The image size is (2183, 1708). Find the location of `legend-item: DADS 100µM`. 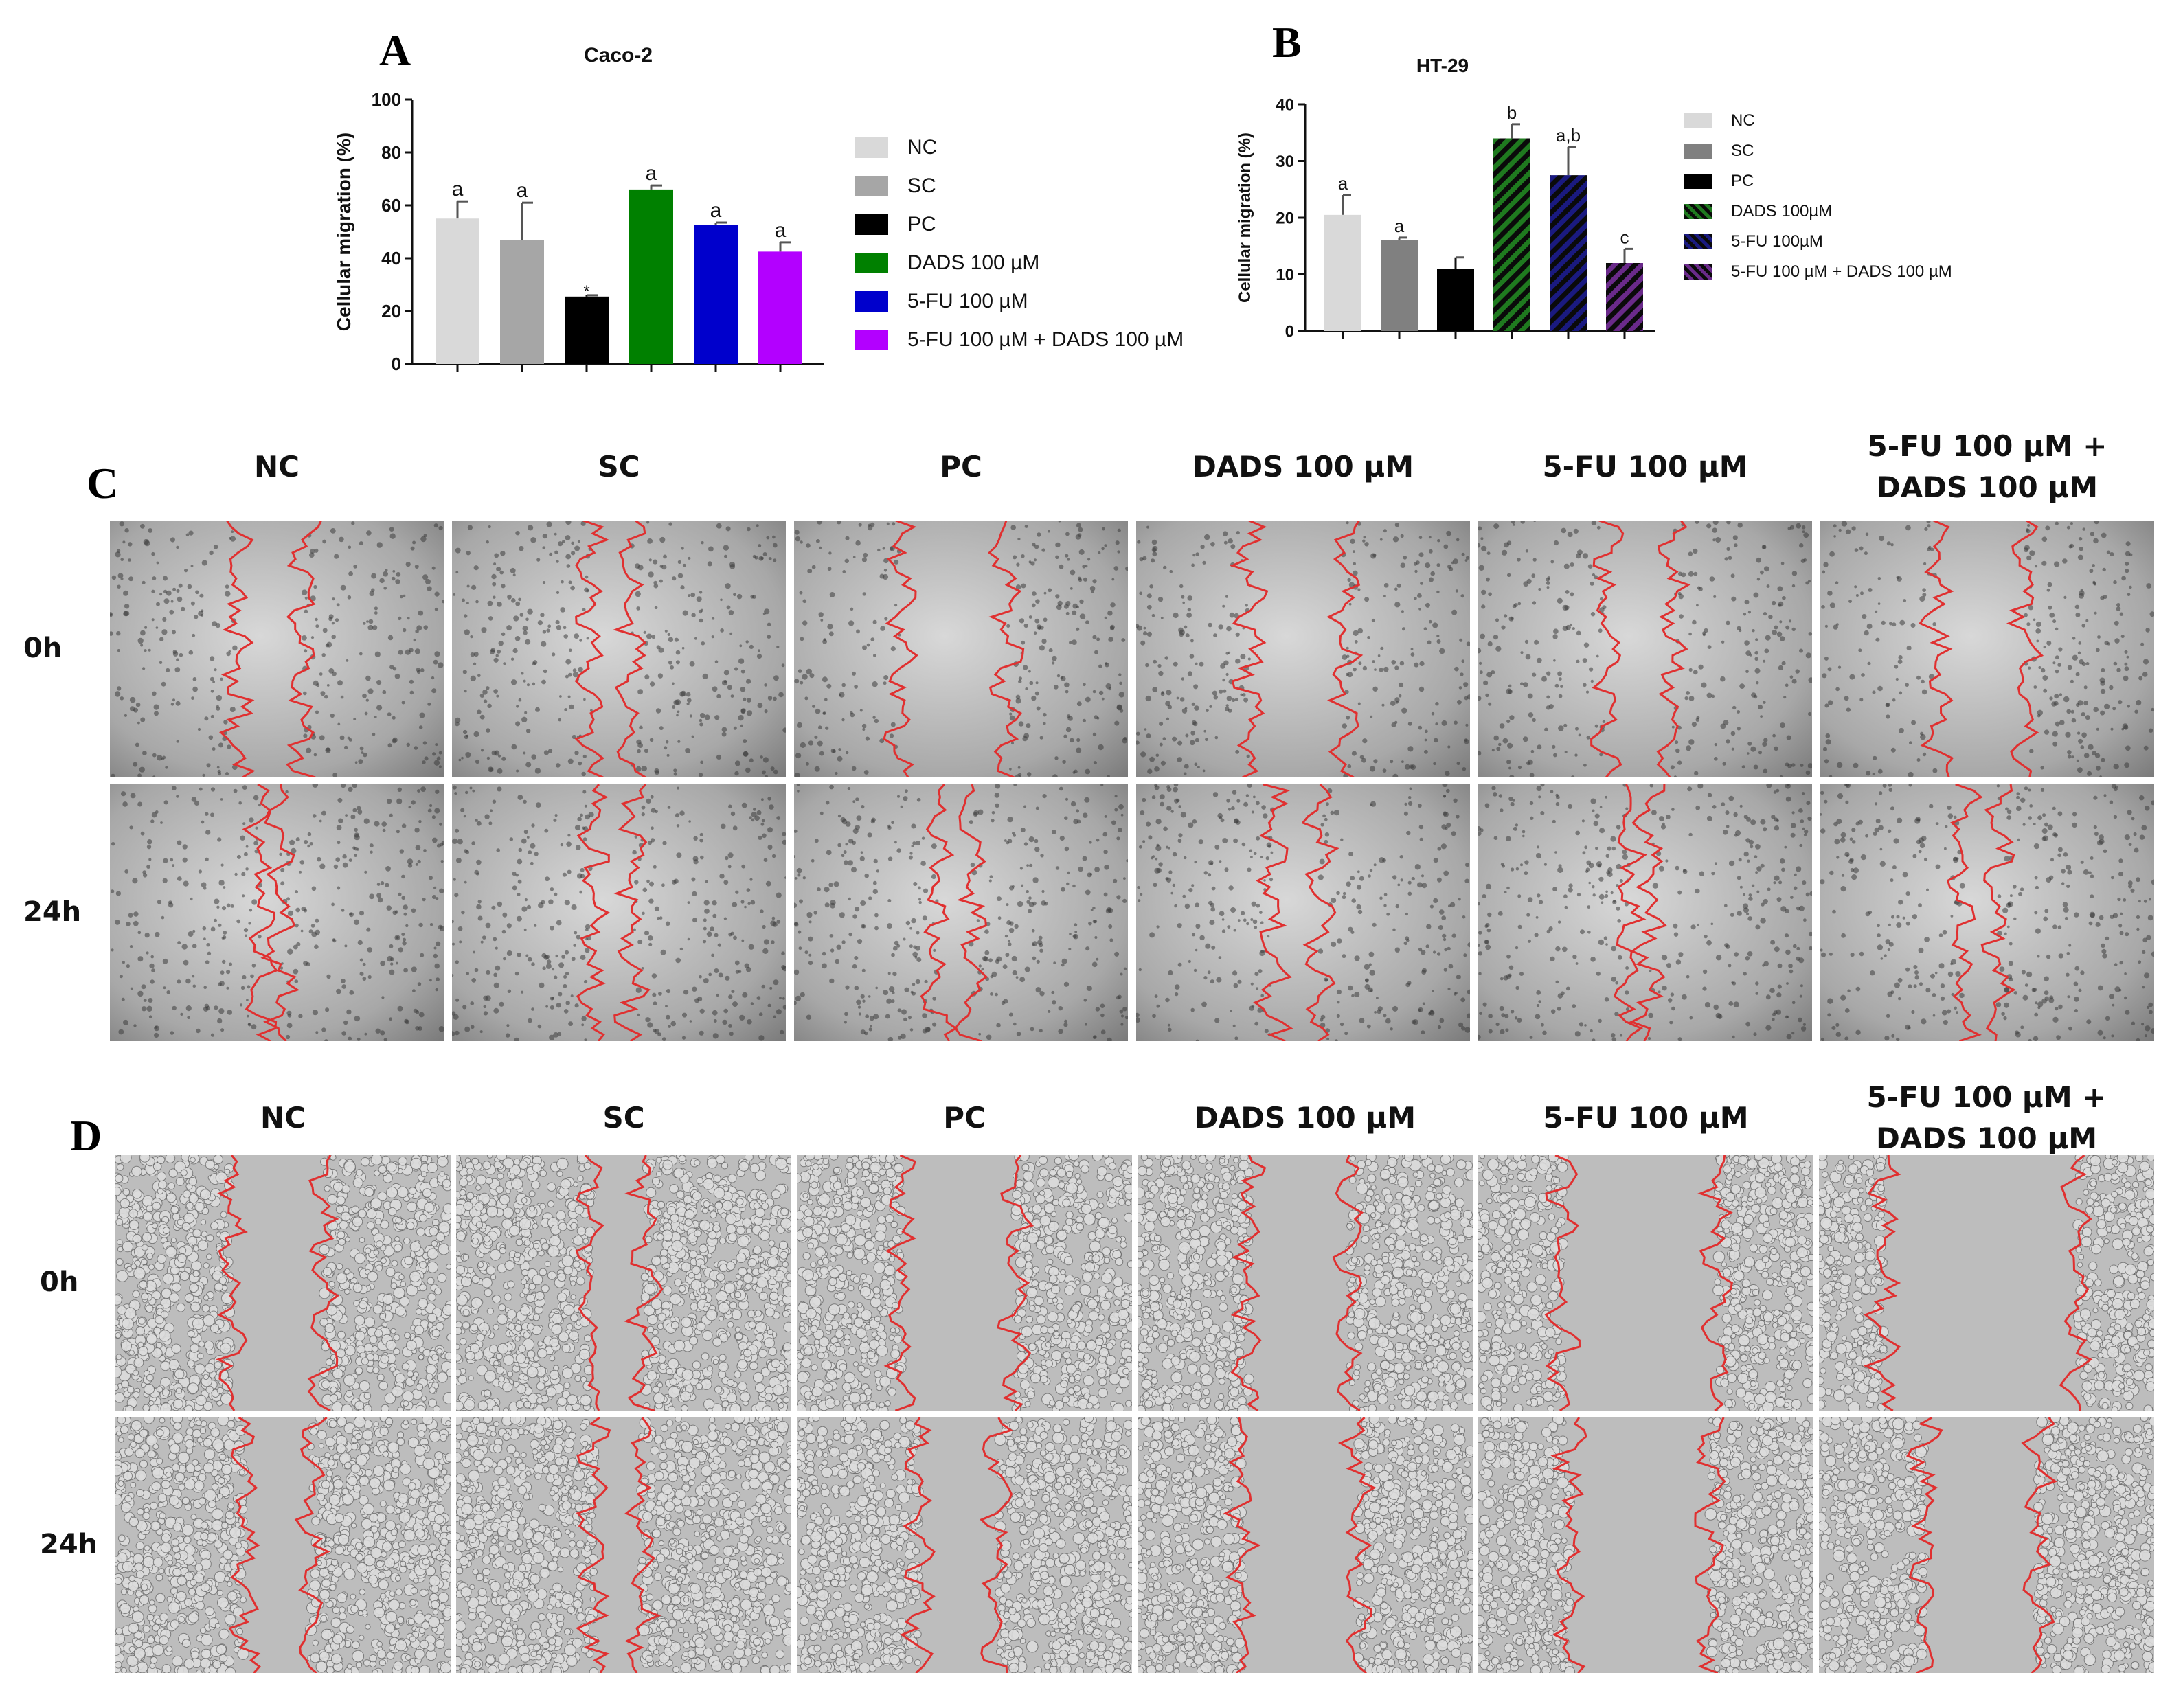

legend-item: DADS 100µM is located at coordinates (1758, 212).